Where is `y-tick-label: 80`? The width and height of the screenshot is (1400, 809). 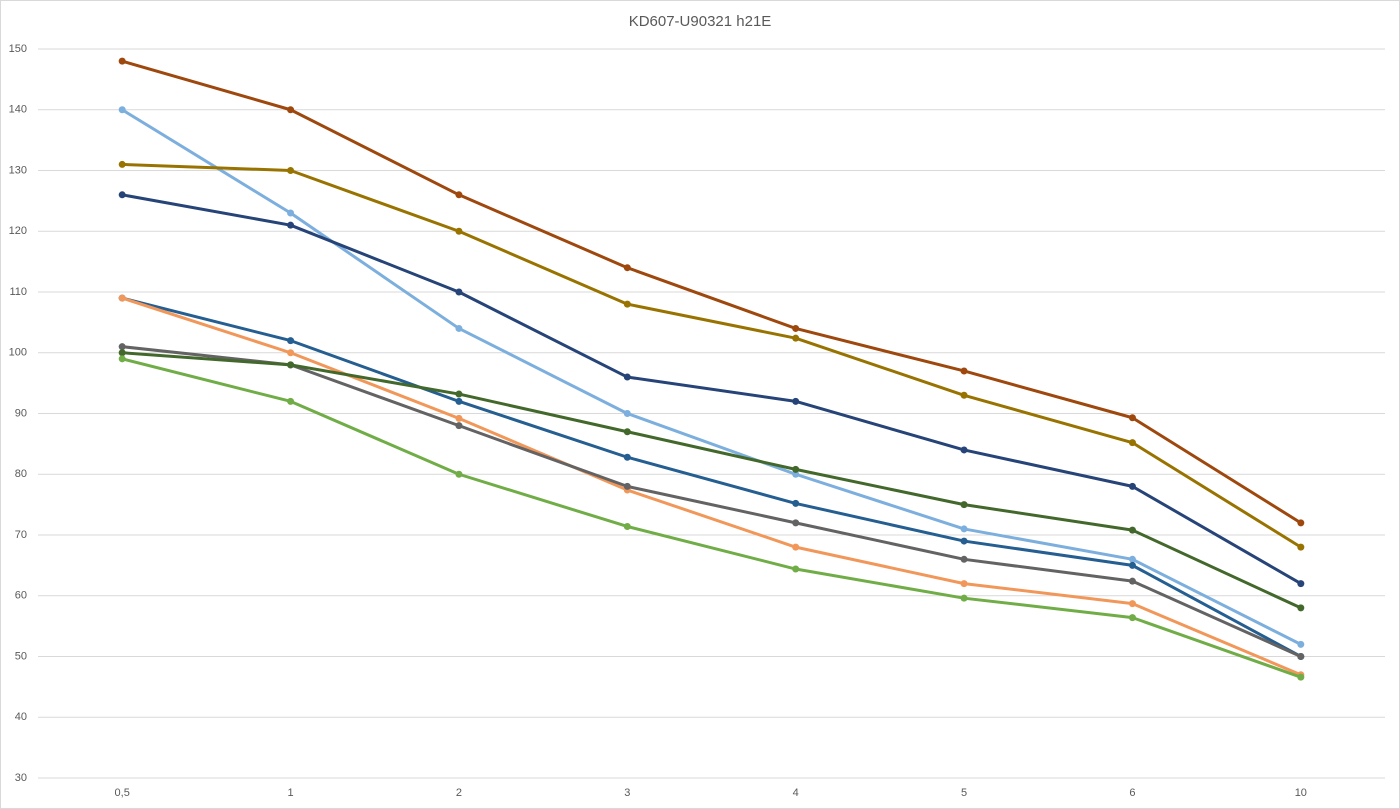 y-tick-label: 80 is located at coordinates (21, 474).